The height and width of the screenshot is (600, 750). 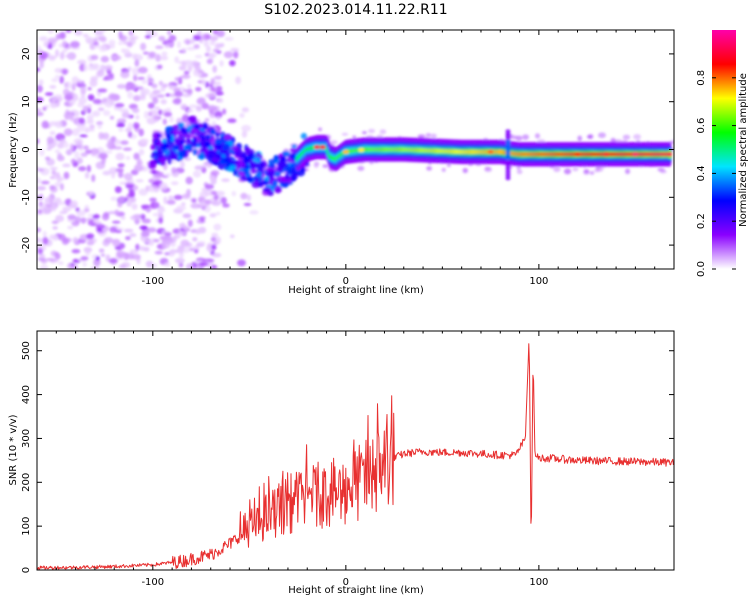 I want to click on spectrogram-y-axis-label: Frequency (Hz), so click(x=13, y=150).